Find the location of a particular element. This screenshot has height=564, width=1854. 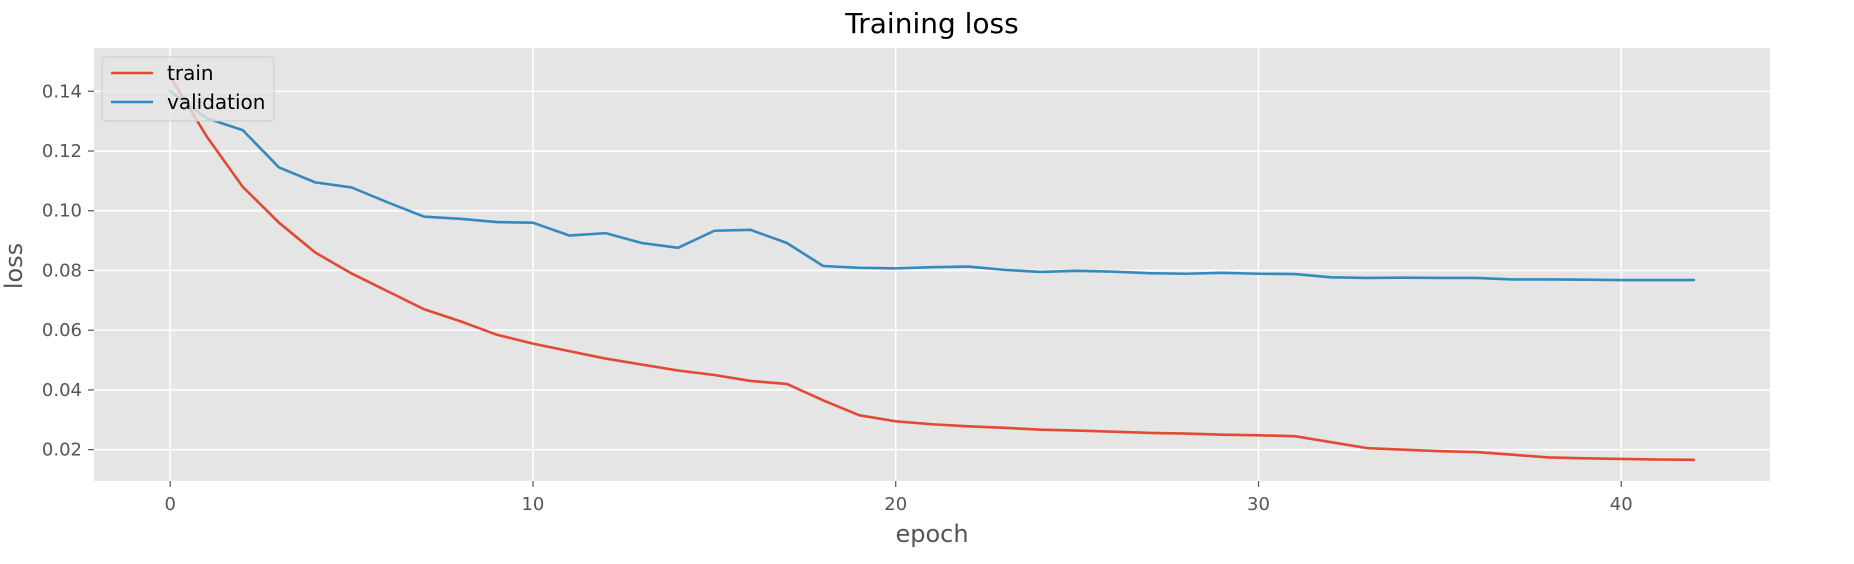

legend-label-train: train is located at coordinates (190, 73).